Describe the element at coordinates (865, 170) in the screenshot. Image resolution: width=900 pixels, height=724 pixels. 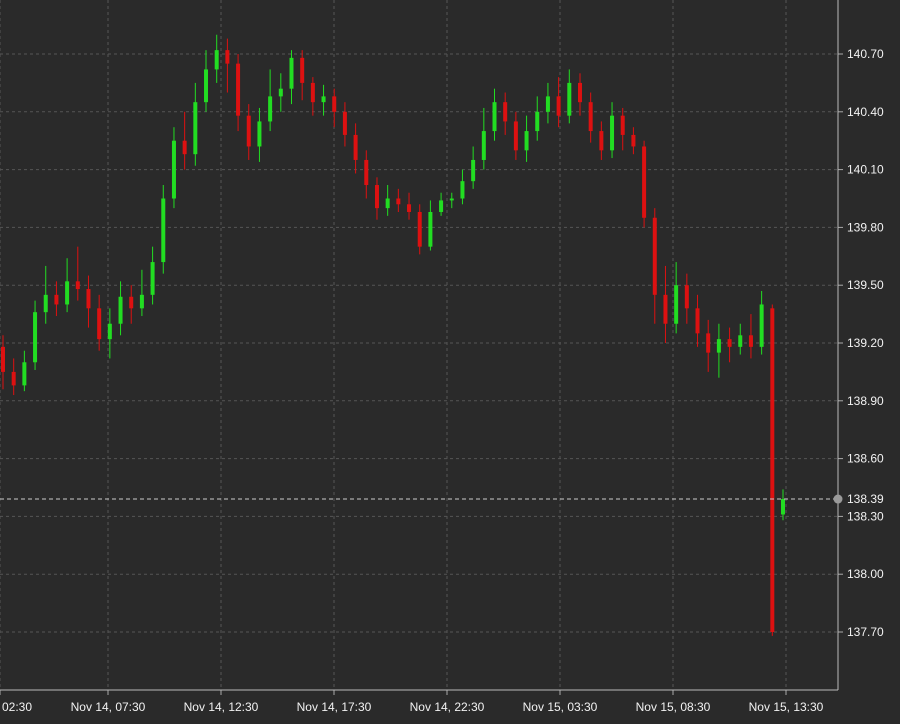
I see `y-tick-label: 140.10` at that location.